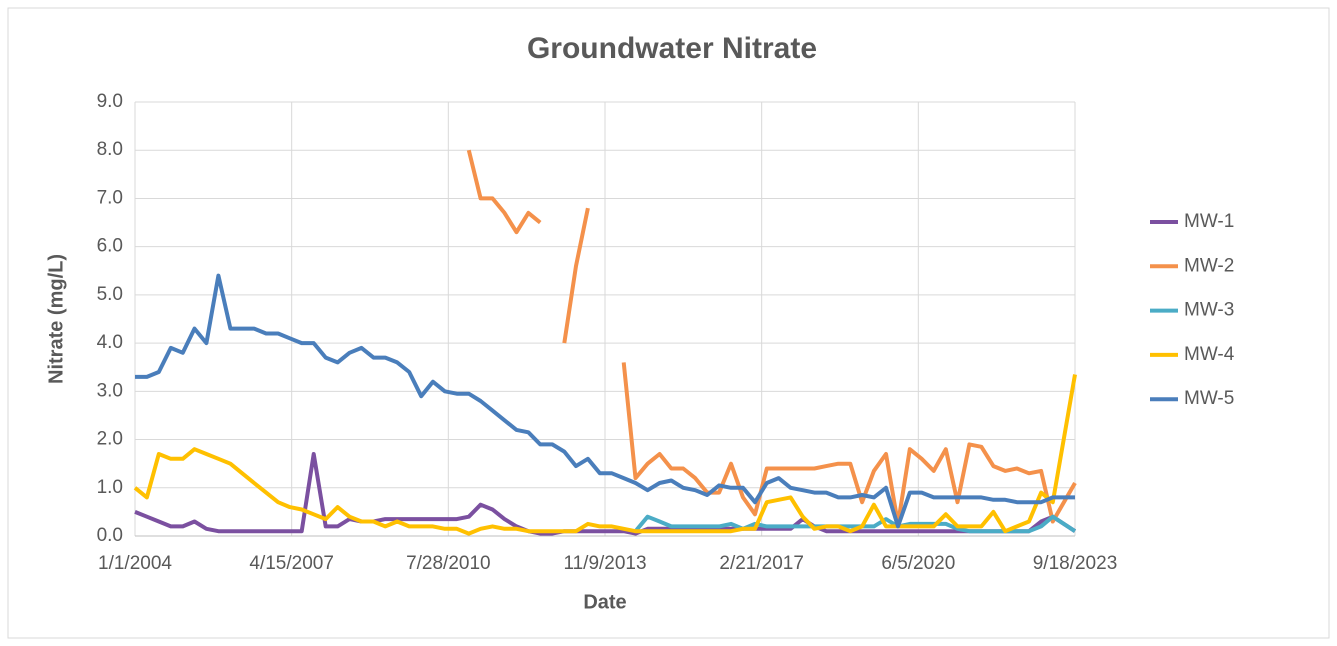 This screenshot has height=646, width=1337. I want to click on y-tick-label: 7.0, so click(110, 197).